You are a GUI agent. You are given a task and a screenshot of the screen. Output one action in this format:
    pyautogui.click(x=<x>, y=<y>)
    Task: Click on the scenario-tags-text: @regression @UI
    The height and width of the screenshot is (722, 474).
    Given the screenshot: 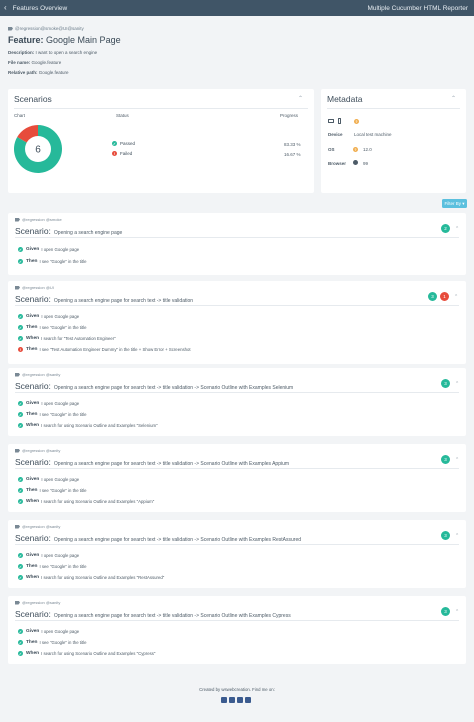 What is the action you would take?
    pyautogui.click(x=38, y=287)
    